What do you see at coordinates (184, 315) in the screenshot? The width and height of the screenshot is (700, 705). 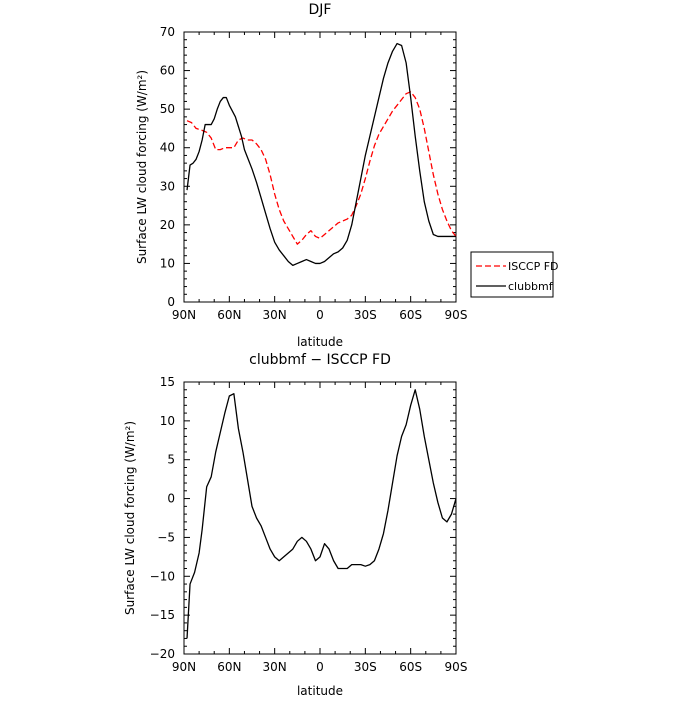 I see `x-tick-label-djf: 90N` at bounding box center [184, 315].